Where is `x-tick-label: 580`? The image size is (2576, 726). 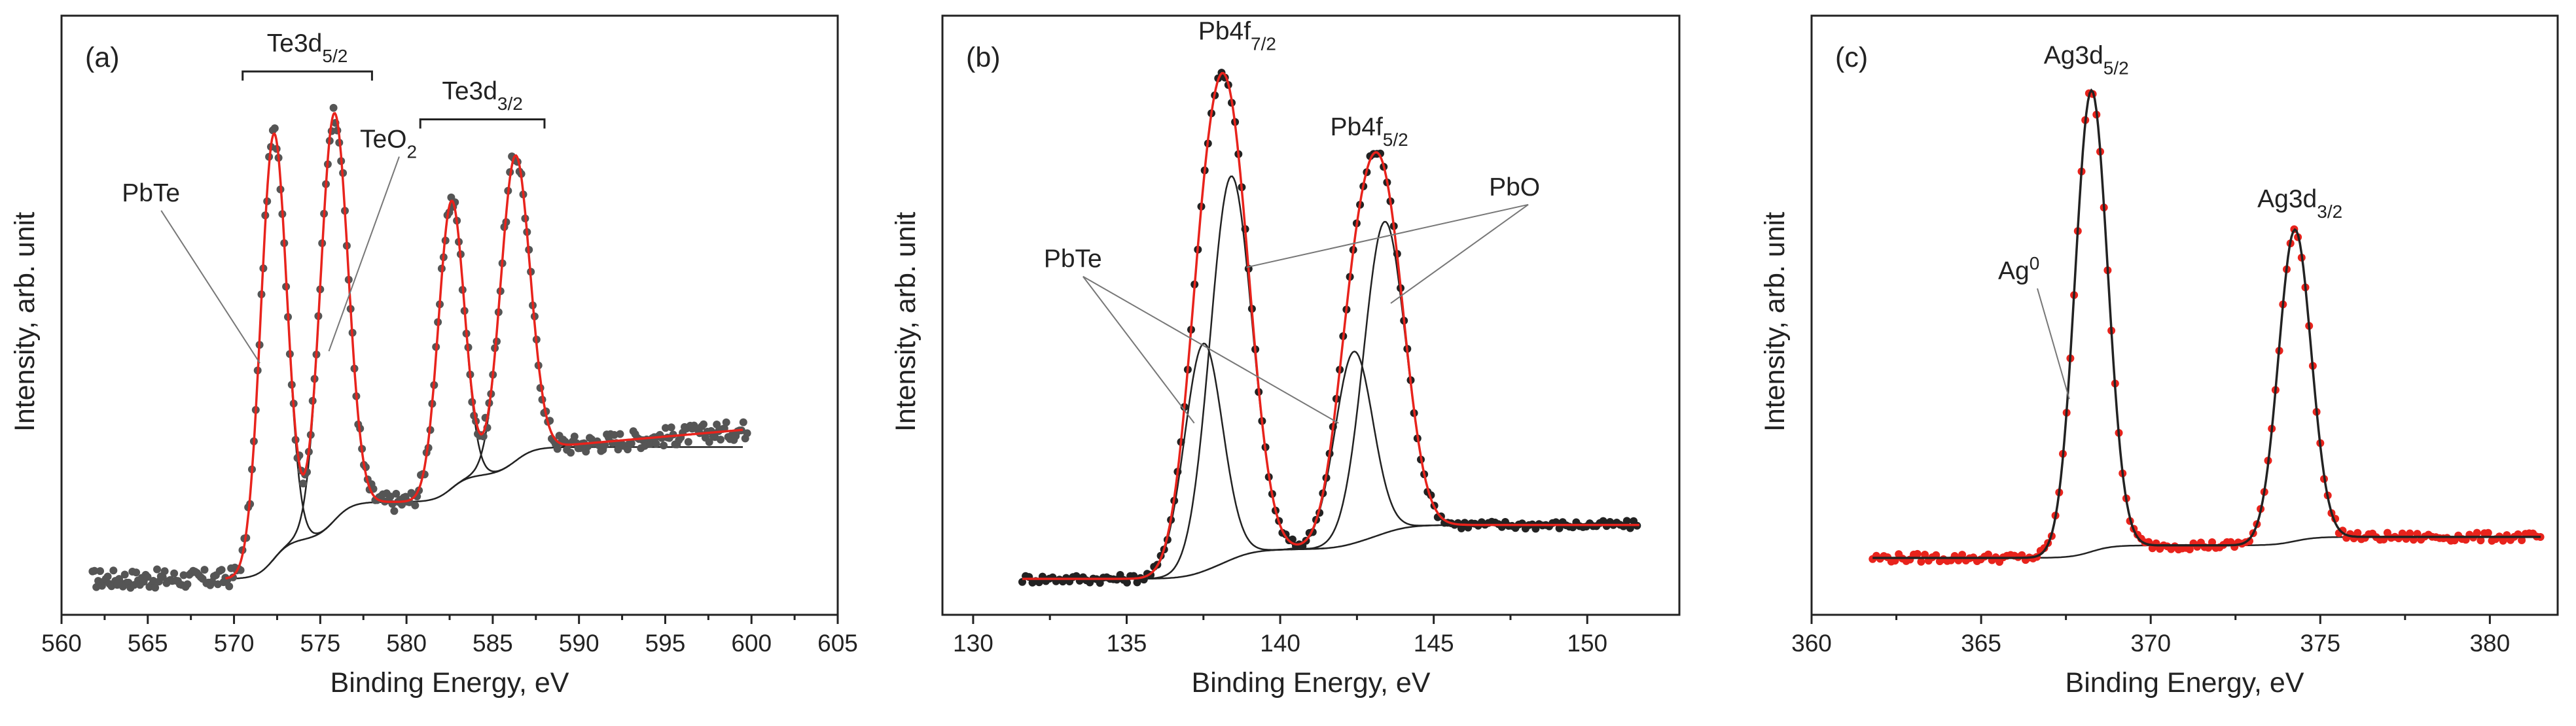
x-tick-label: 580 is located at coordinates (406, 643).